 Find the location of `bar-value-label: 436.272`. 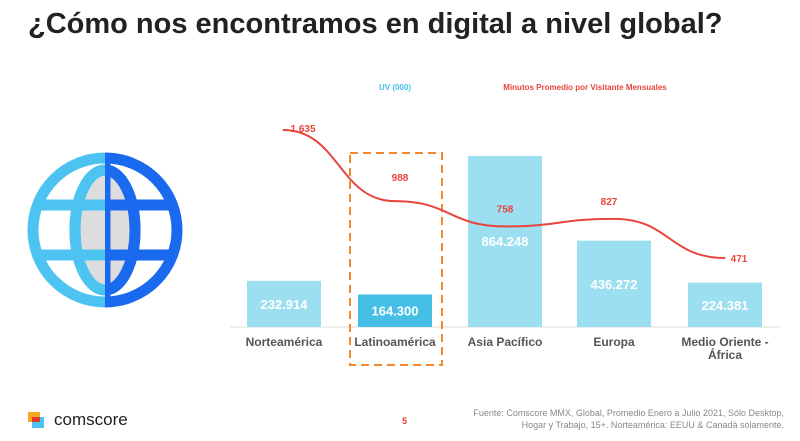

bar-value-label: 436.272 is located at coordinates (614, 284).